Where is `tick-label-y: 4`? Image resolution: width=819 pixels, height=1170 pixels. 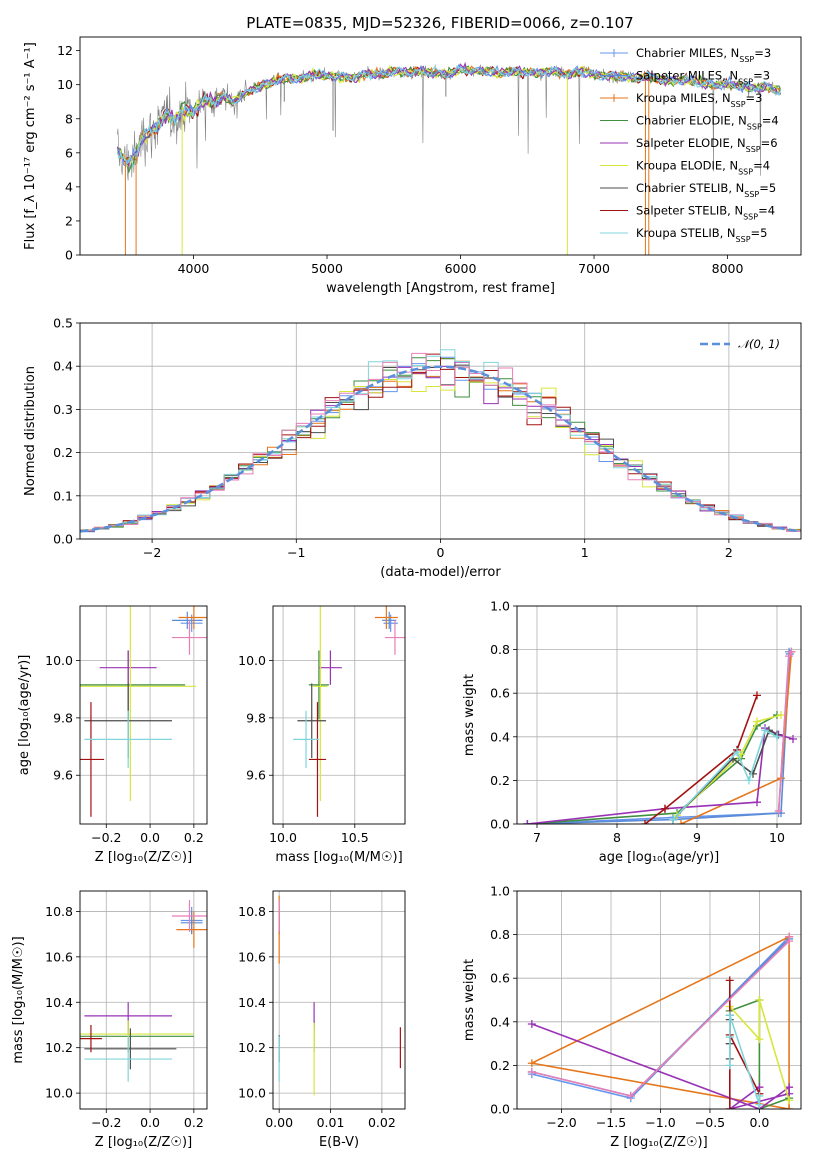
tick-label-y: 4 is located at coordinates (69, 186).